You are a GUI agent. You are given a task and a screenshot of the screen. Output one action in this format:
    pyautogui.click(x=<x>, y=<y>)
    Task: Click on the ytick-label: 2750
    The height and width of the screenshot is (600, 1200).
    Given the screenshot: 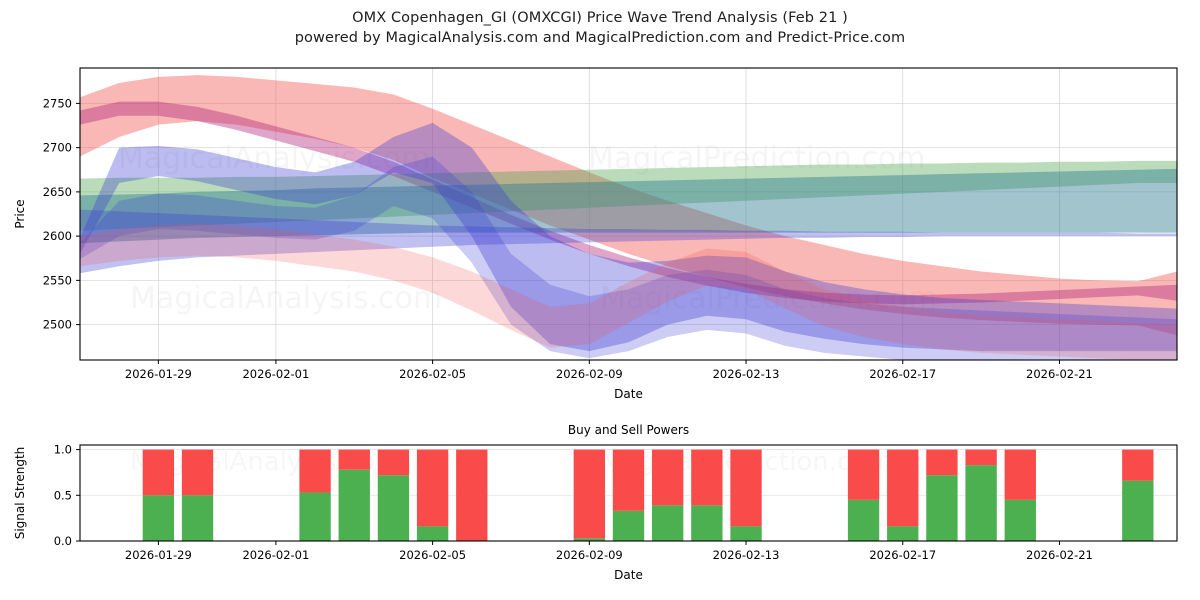 What is the action you would take?
    pyautogui.click(x=57, y=103)
    